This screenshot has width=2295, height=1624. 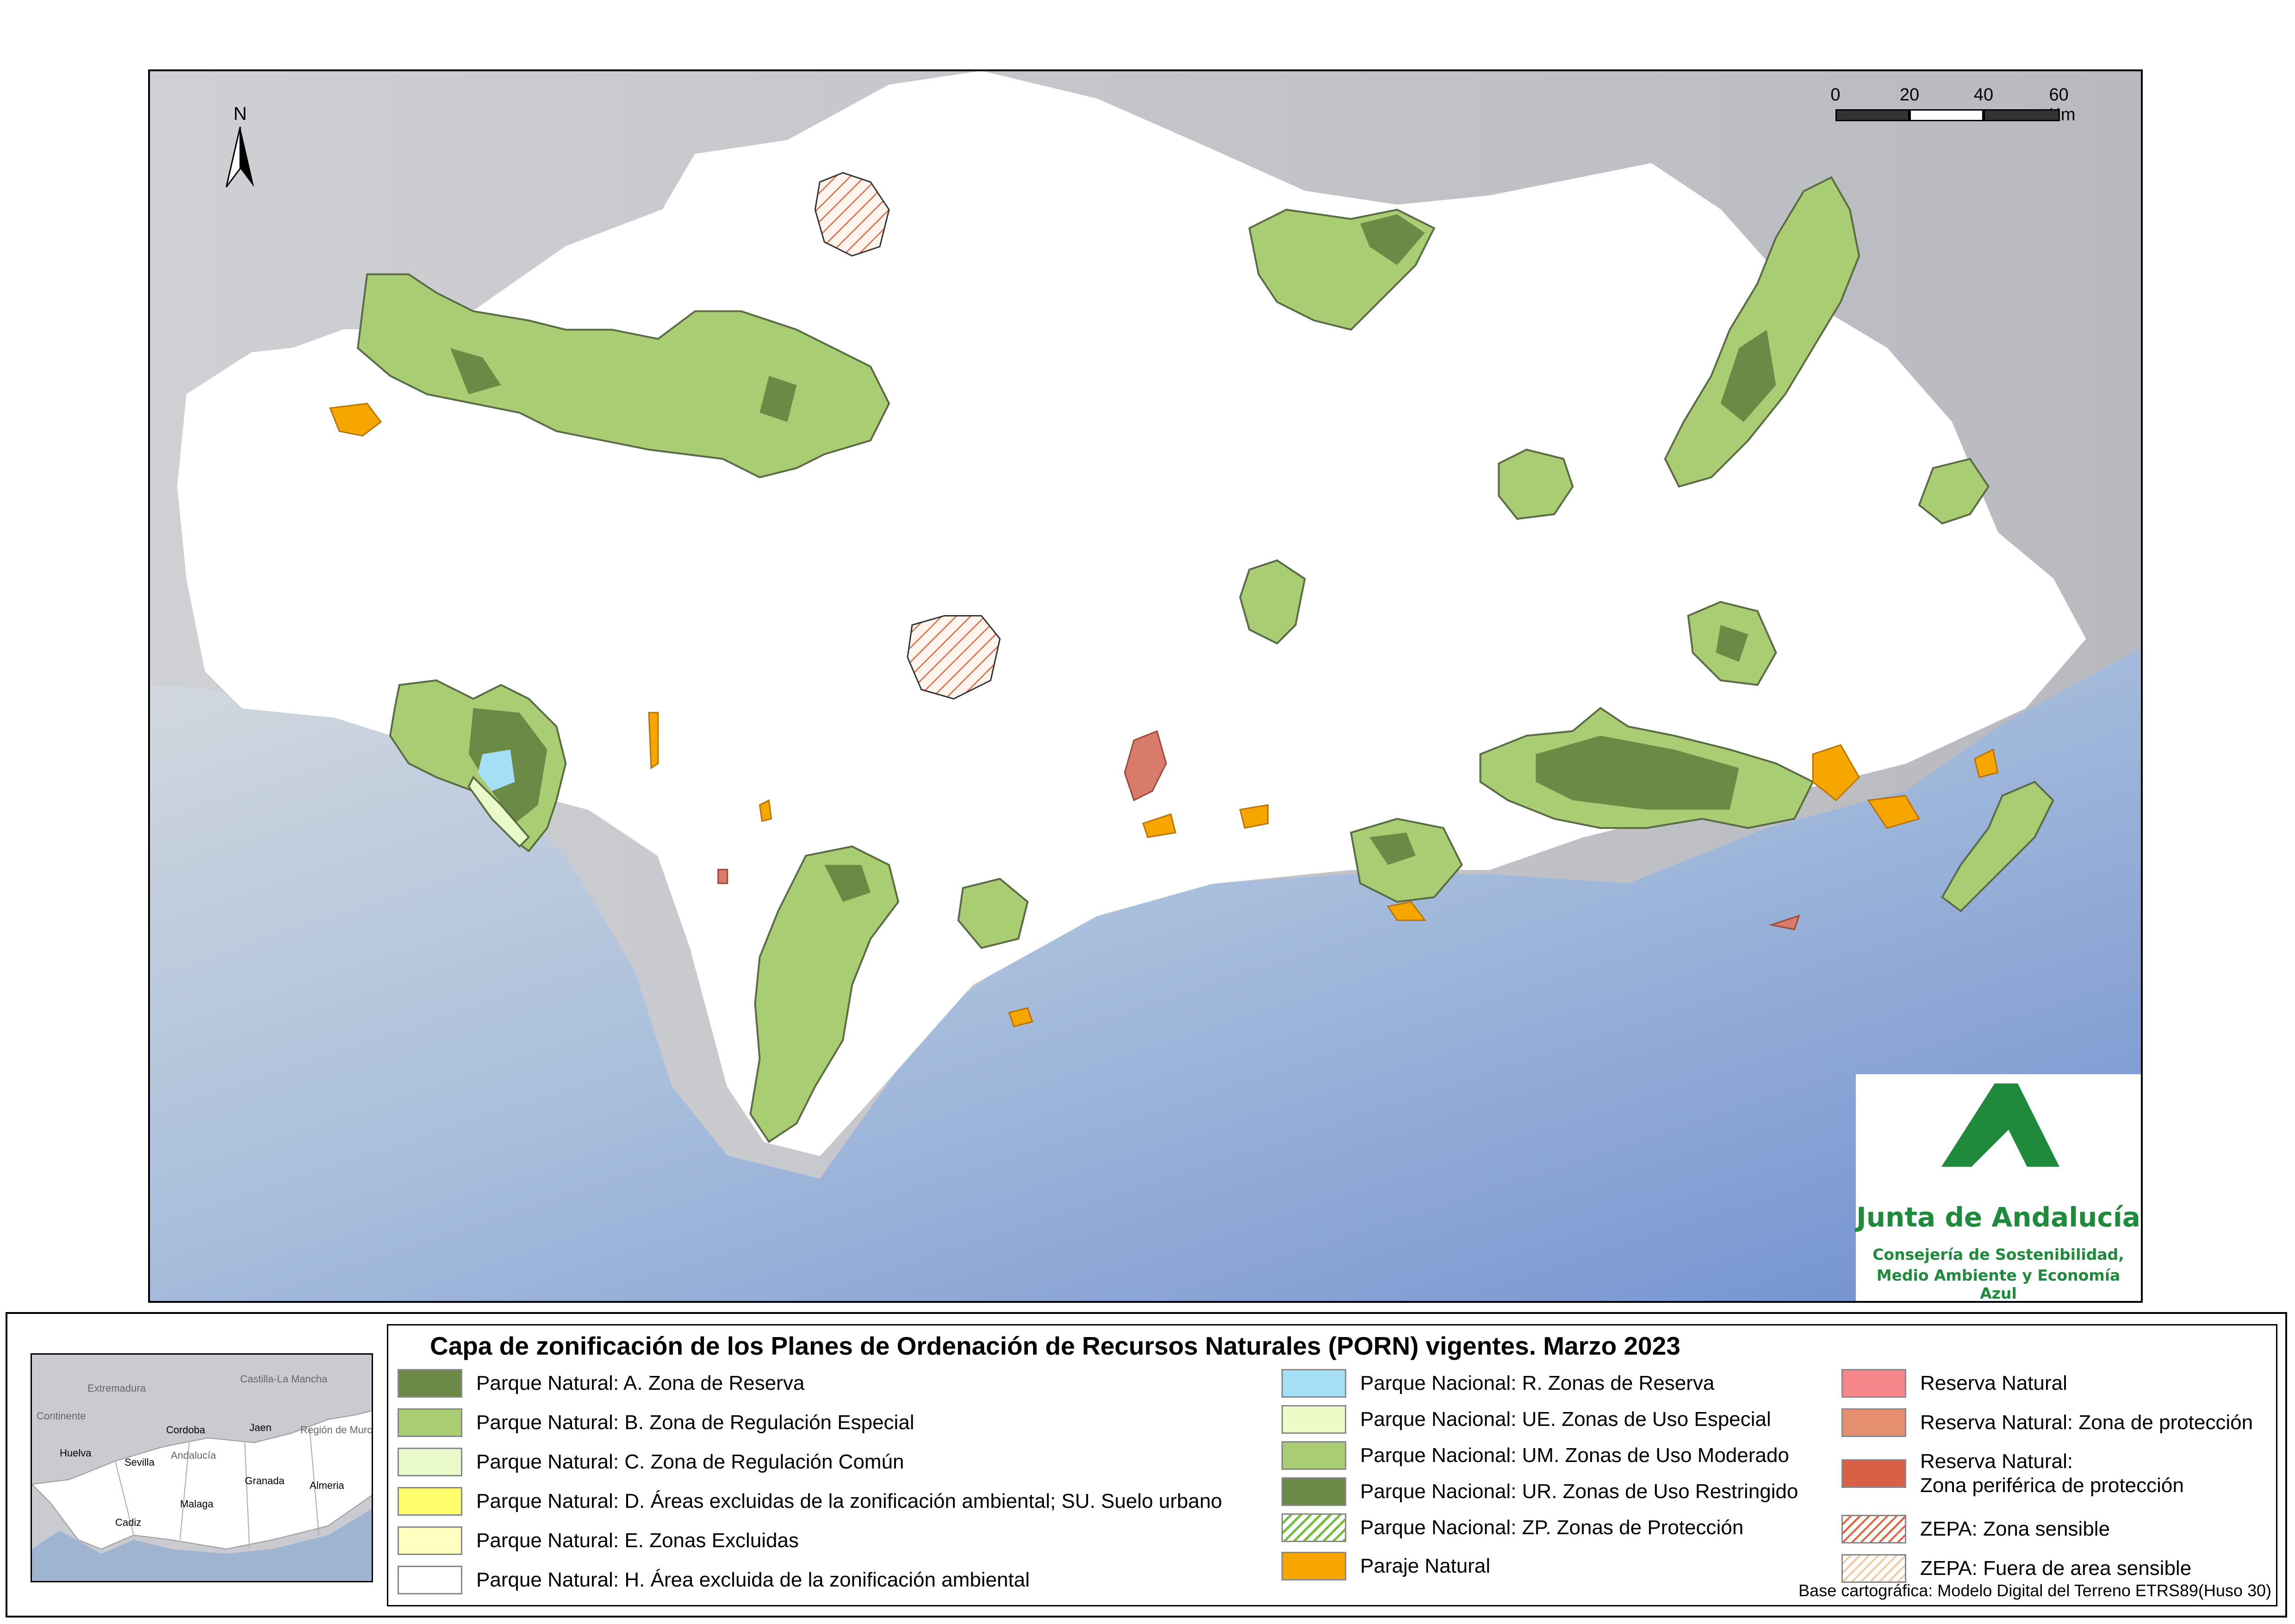 I want to click on logo-subtitle-1: Consejería de Sostenibilidad,, so click(x=1998, y=1254).